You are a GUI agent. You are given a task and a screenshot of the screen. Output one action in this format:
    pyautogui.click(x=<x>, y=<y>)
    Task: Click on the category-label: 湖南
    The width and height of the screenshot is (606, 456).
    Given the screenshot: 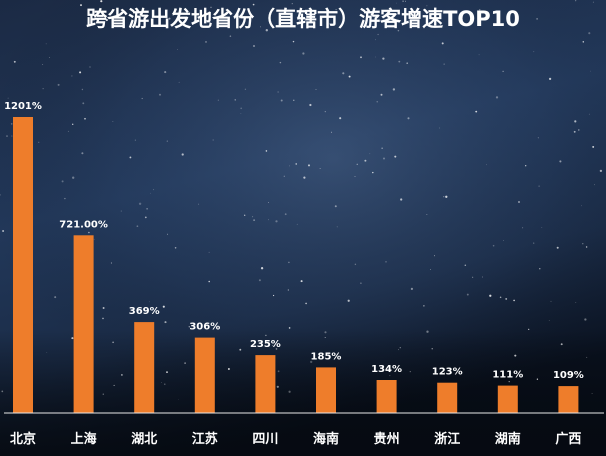 What is the action you would take?
    pyautogui.click(x=508, y=439)
    